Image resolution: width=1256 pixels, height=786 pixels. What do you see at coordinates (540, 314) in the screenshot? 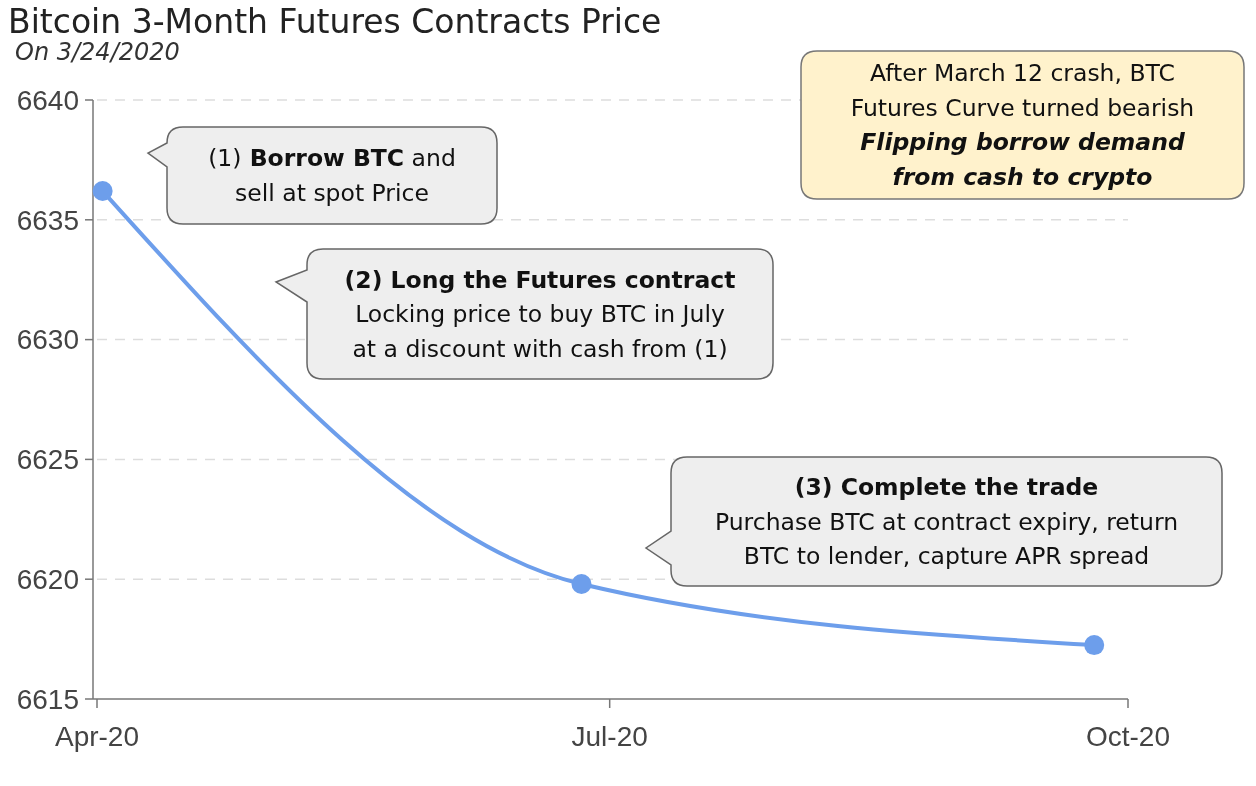
I see `annotation: (2) Long the Futures contract Locking price to buy BTC in July at a discount with cash from (1)` at bounding box center [540, 314].